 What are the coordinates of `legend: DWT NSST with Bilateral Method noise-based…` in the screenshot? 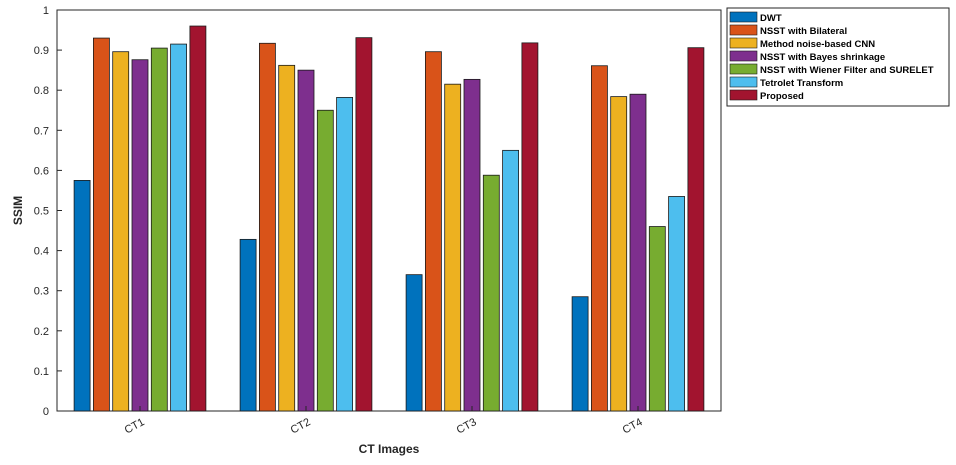 It's located at (838, 57).